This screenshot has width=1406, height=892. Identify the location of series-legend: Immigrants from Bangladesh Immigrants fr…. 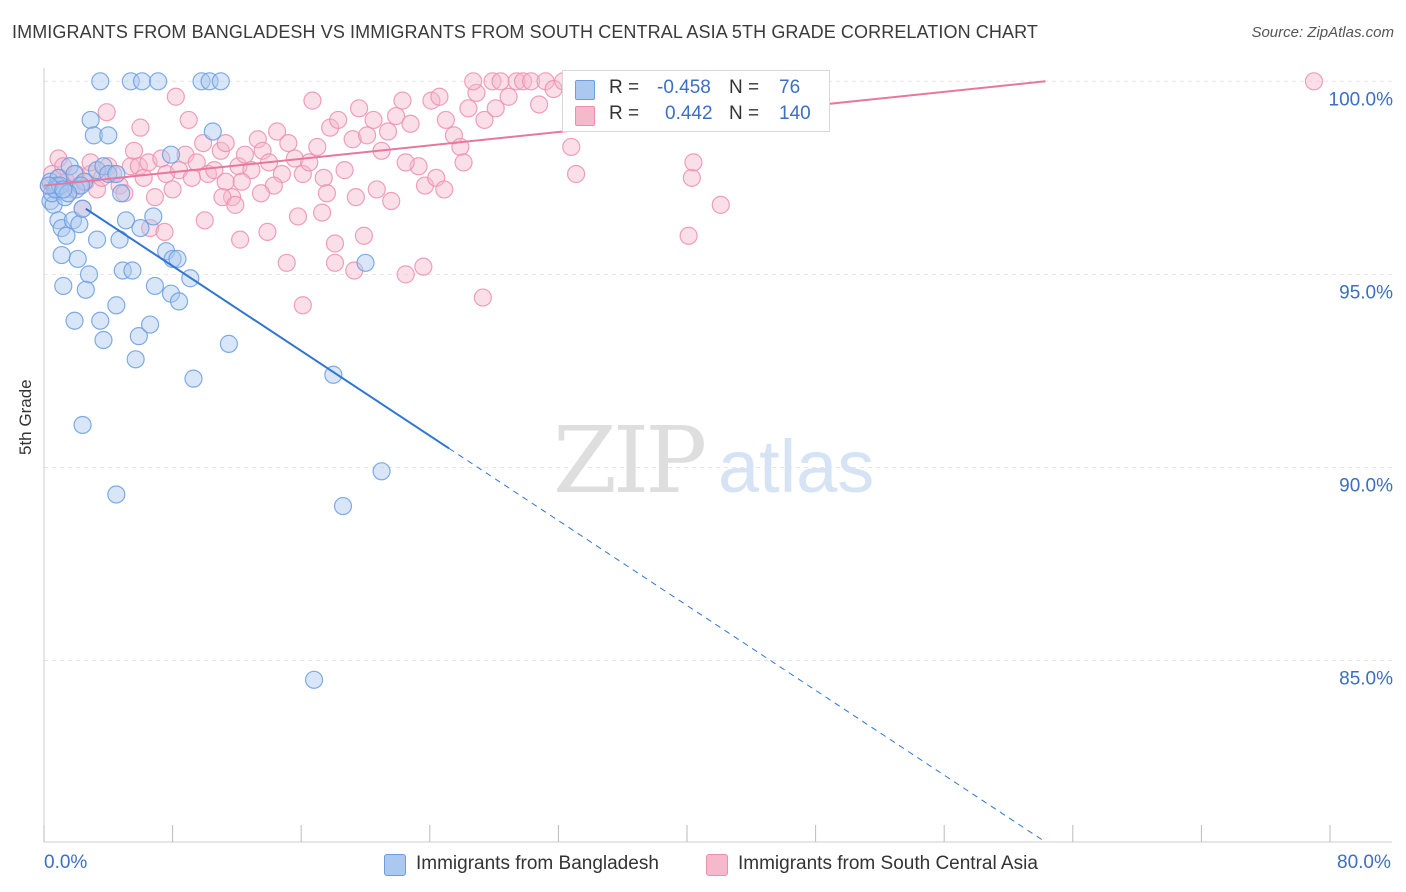
(703, 865).